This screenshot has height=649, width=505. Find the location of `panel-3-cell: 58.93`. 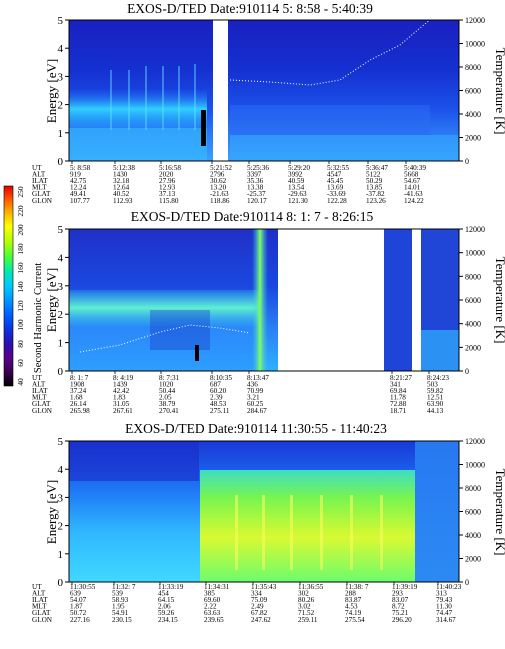

panel-3-cell: 58.93 is located at coordinates (120, 600).